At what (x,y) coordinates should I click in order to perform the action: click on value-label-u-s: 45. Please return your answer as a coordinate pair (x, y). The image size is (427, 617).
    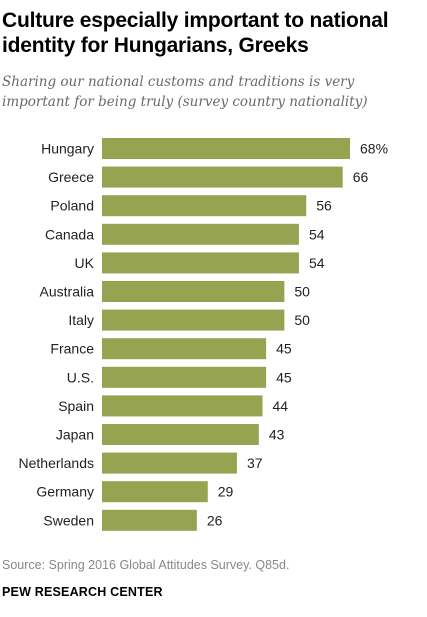
    Looking at the image, I should click on (284, 377).